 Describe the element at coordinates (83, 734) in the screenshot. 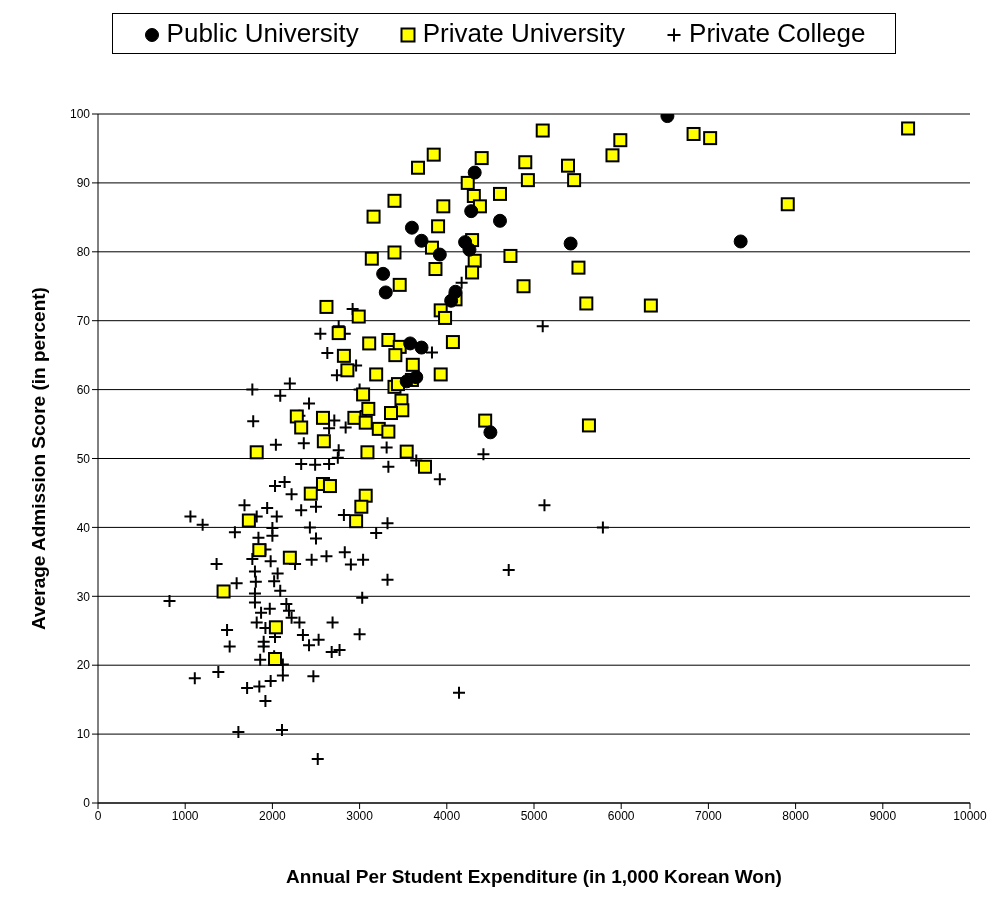

I see `y-tick-label: 10` at that location.